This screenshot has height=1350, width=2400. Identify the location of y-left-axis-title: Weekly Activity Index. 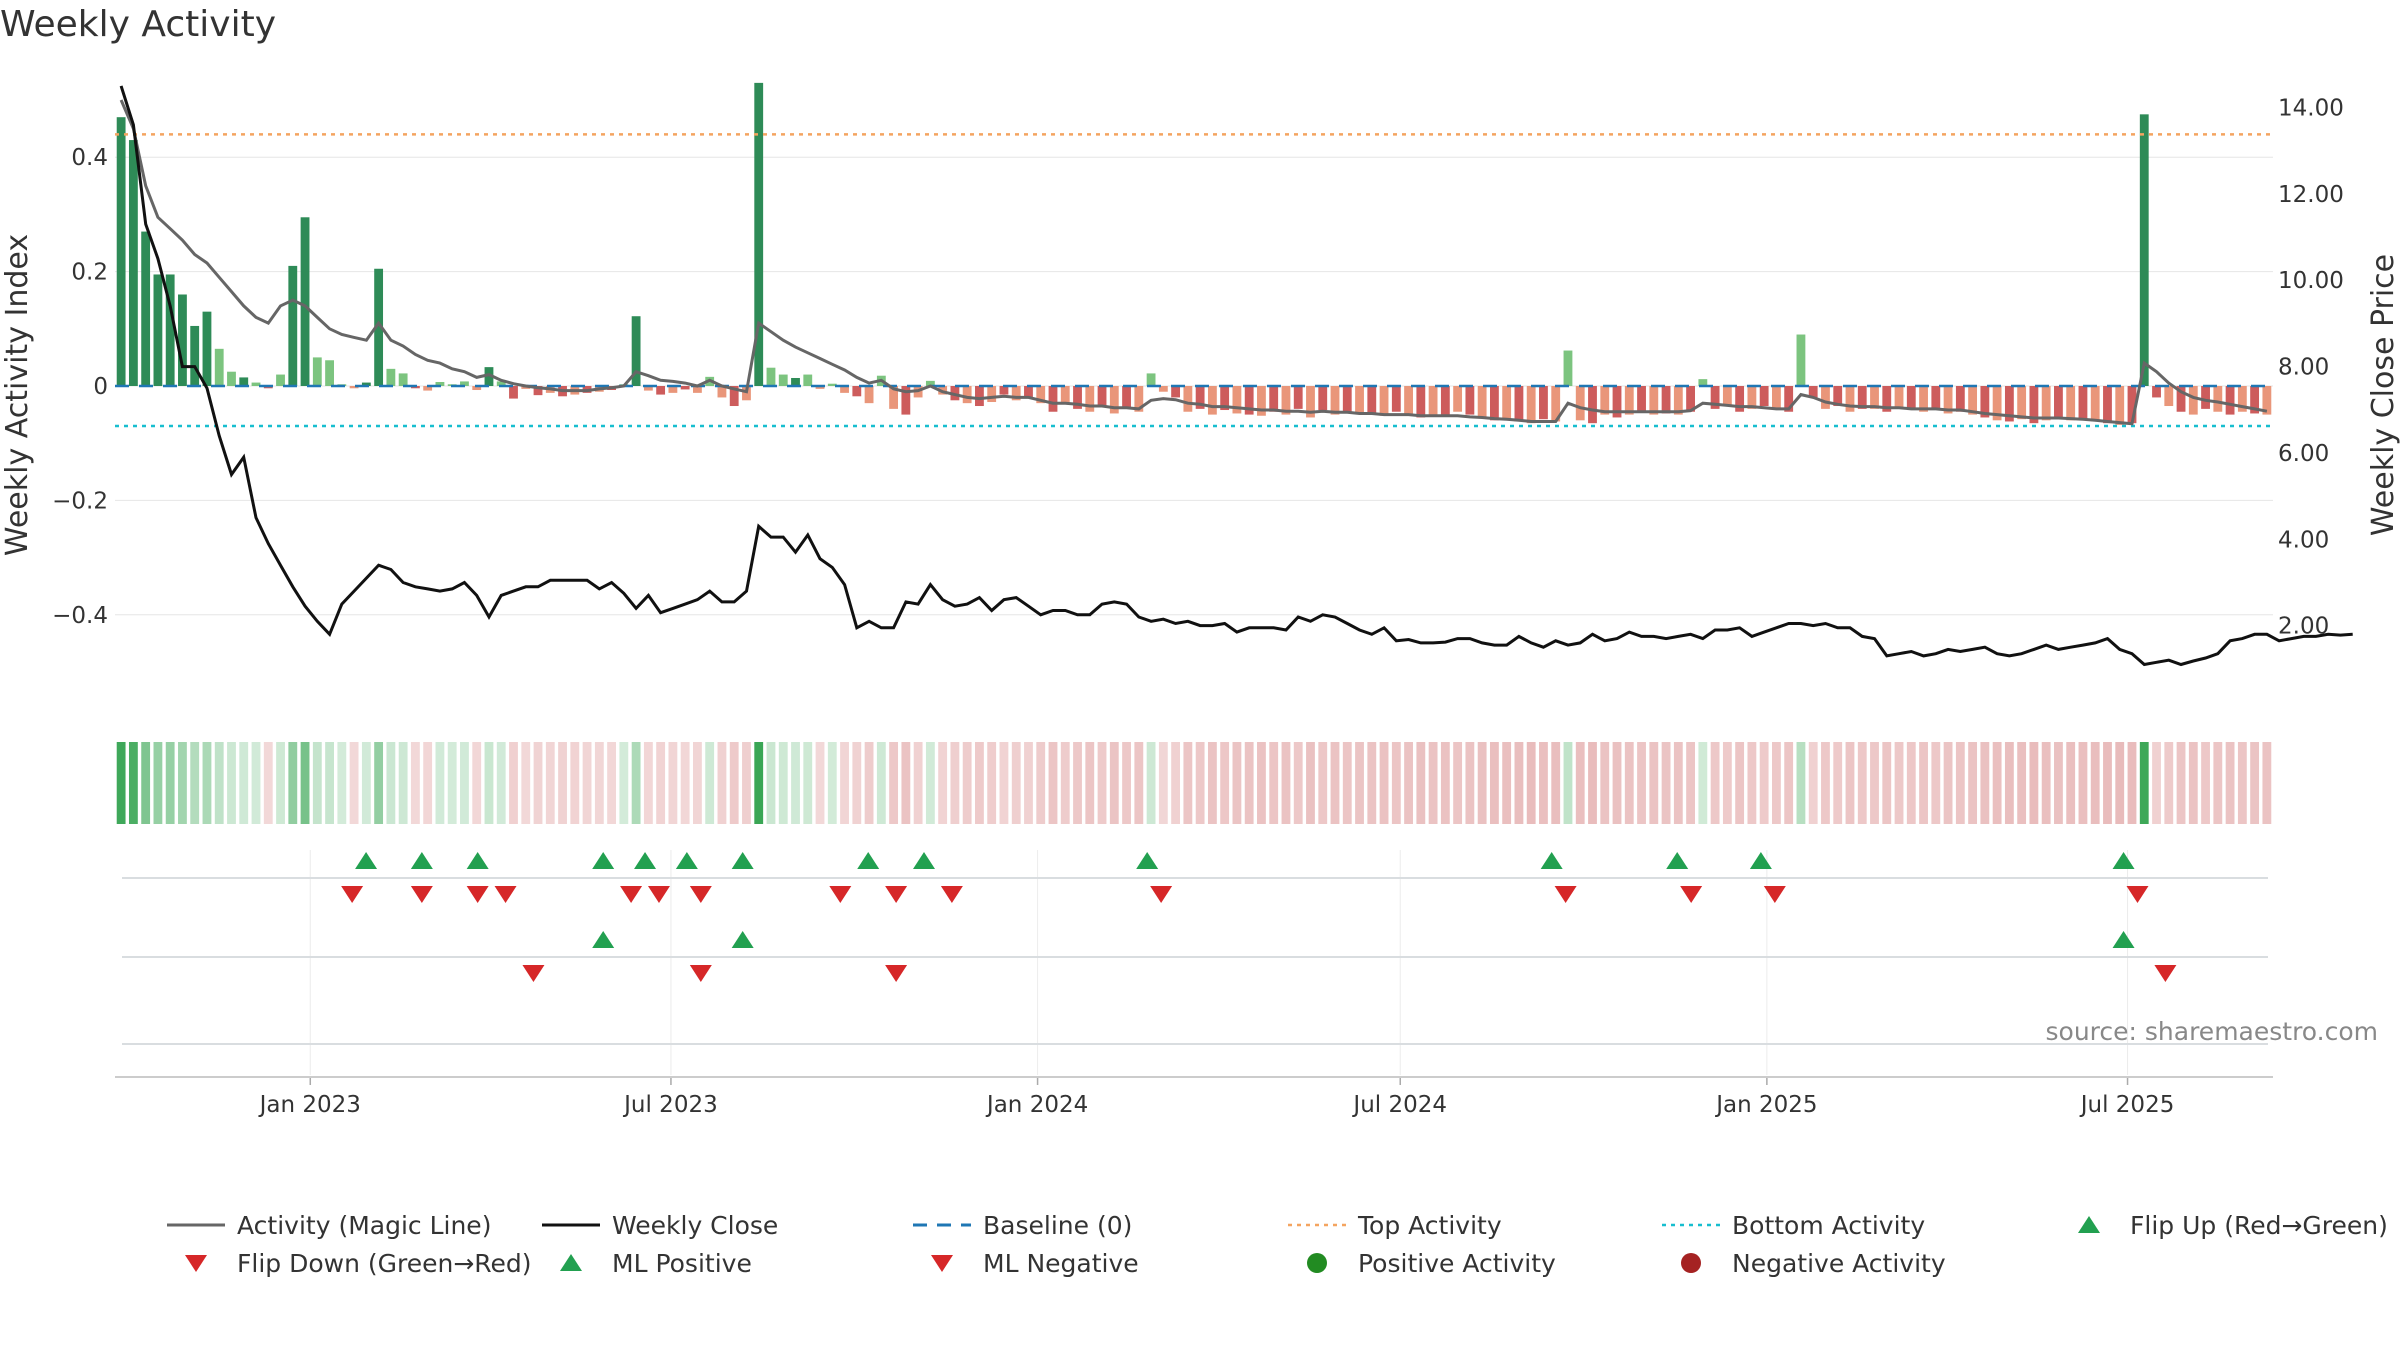
(17, 395).